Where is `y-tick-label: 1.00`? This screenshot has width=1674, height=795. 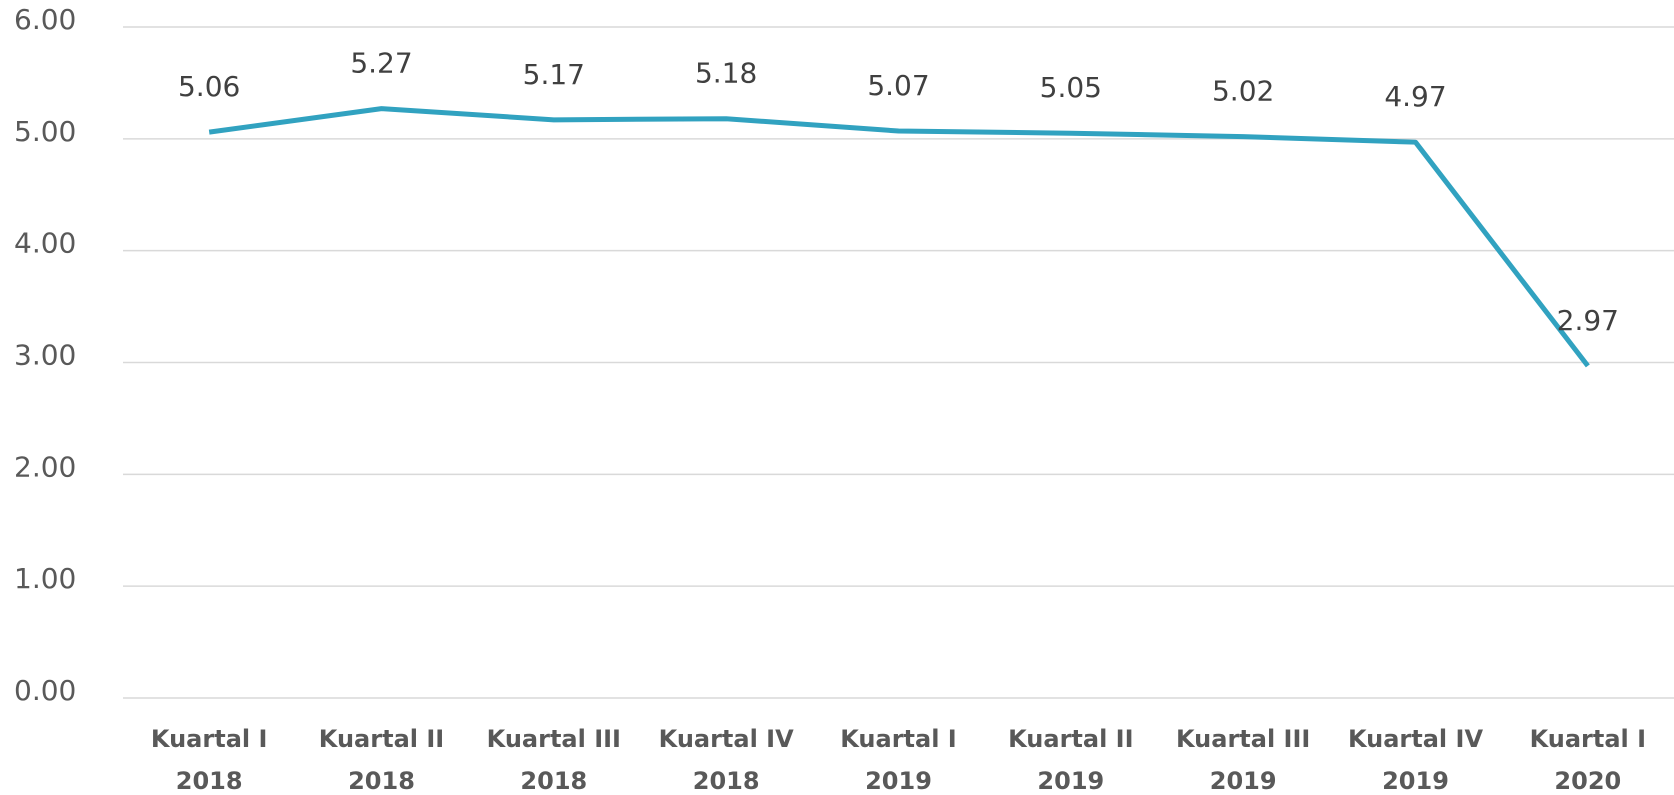 y-tick-label: 1.00 is located at coordinates (45, 578).